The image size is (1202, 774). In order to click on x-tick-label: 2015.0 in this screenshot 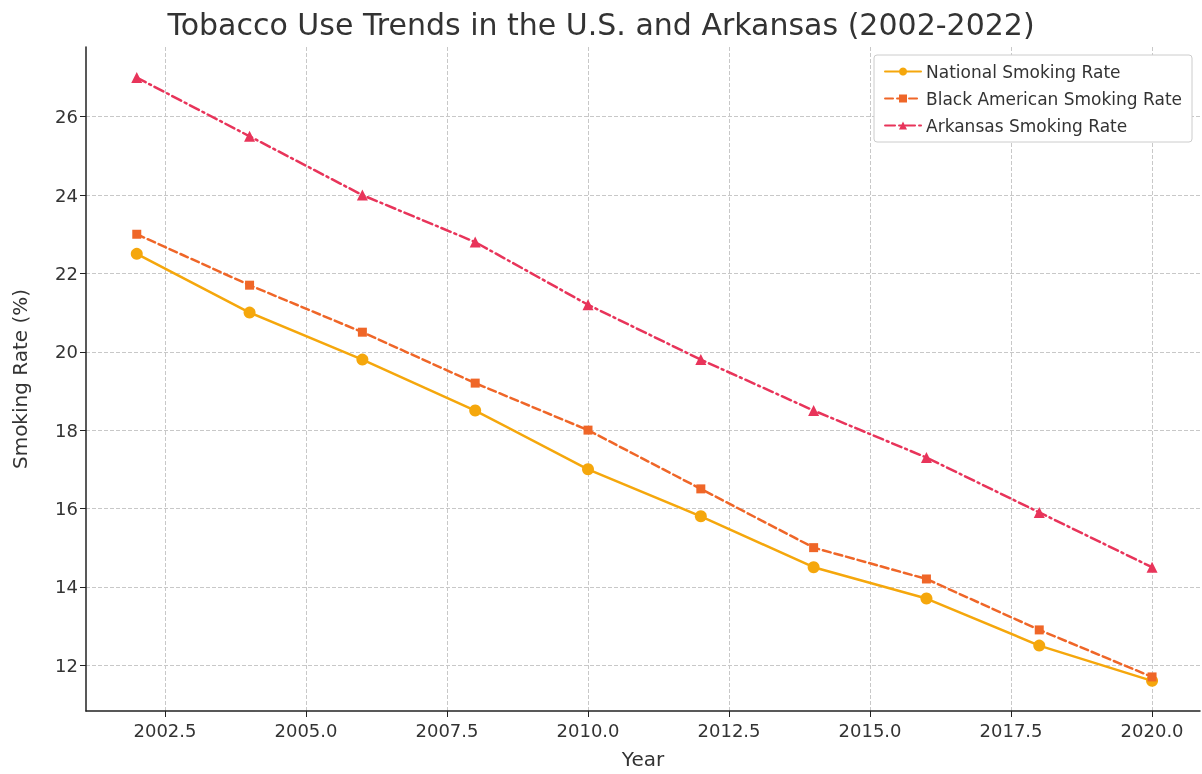, I will do `click(870, 730)`.